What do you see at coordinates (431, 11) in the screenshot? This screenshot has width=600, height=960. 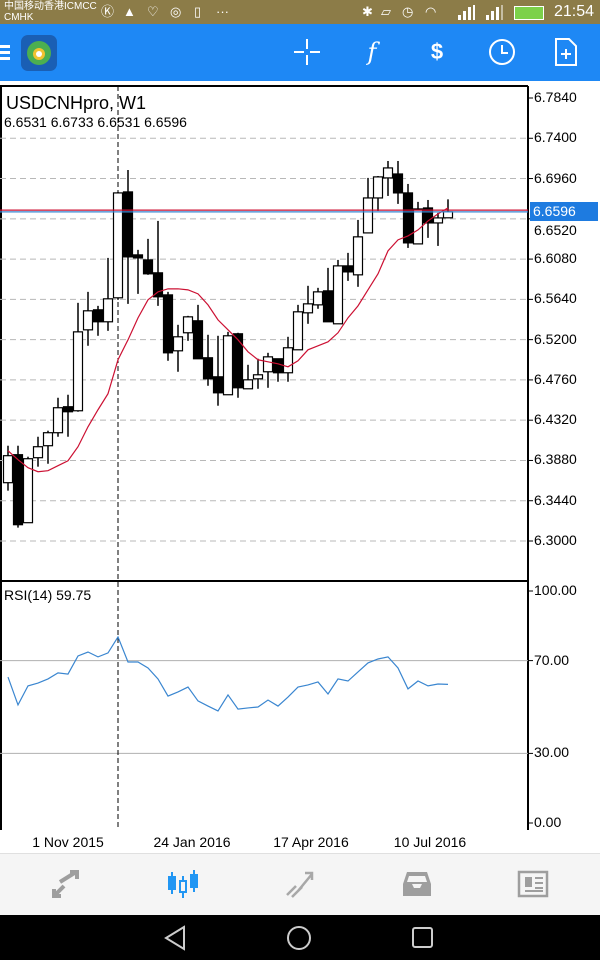 I see `wifi-icon: ◠` at bounding box center [431, 11].